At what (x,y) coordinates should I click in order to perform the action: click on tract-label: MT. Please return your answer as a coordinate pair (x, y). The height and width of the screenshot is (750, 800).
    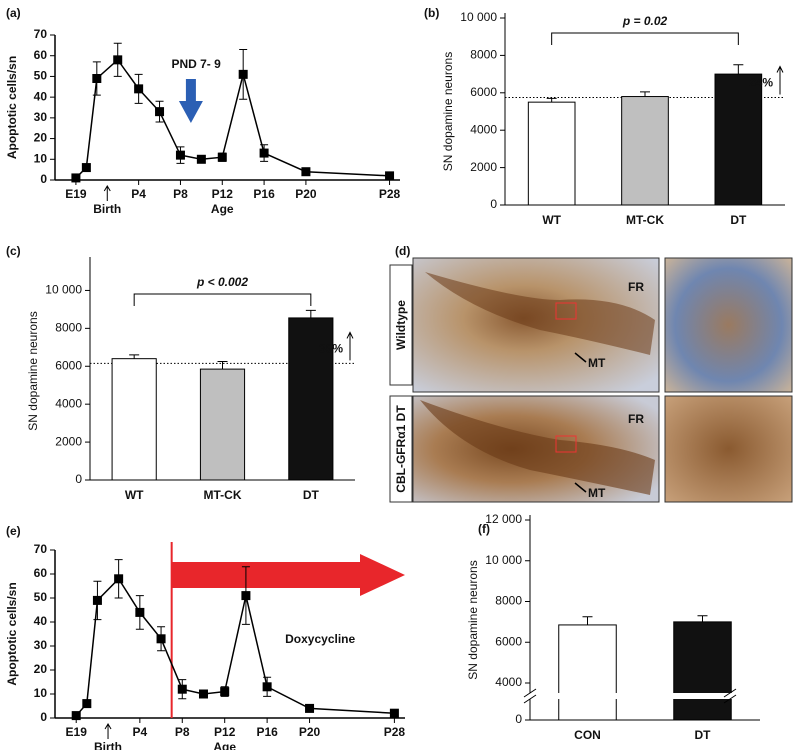
    Looking at the image, I should click on (597, 493).